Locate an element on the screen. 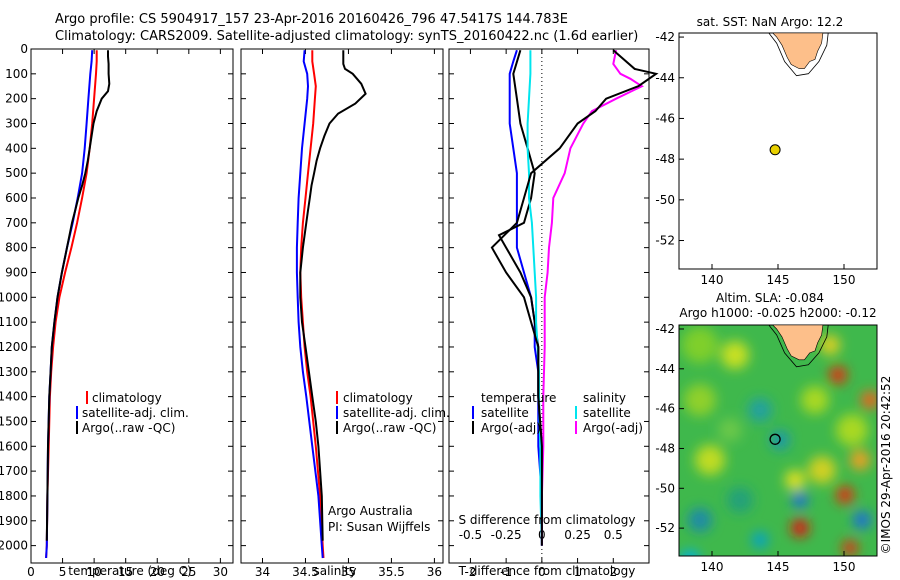  institution-annotation: Argo Australia is located at coordinates (370, 511).